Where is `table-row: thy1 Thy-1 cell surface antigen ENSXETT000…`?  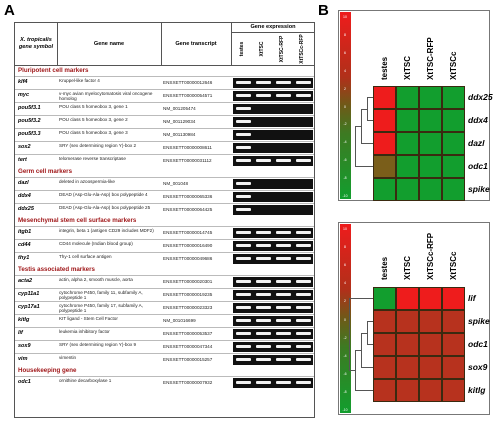
table-row: thy1 Thy-1 cell surface antigen ENSXETT000… is located at coordinates (164, 258).